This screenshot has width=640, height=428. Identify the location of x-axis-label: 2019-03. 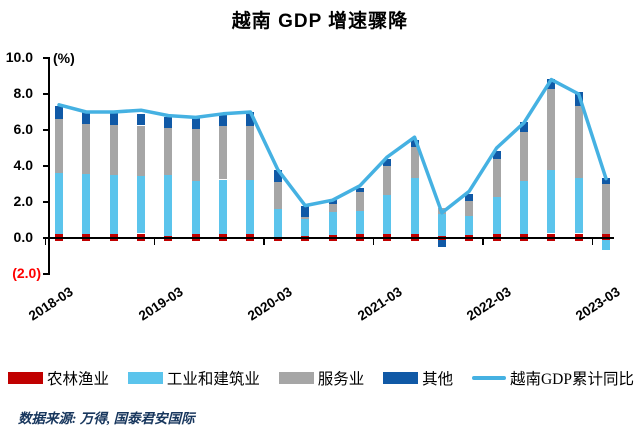
(160, 304).